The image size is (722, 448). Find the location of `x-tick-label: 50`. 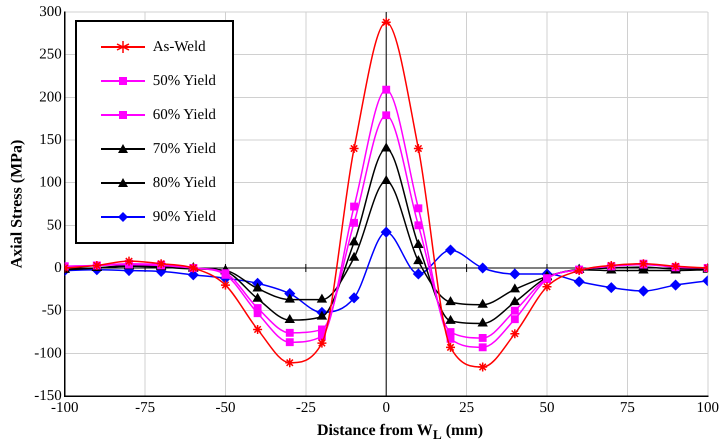

x-tick-label: 50 is located at coordinates (546, 408).